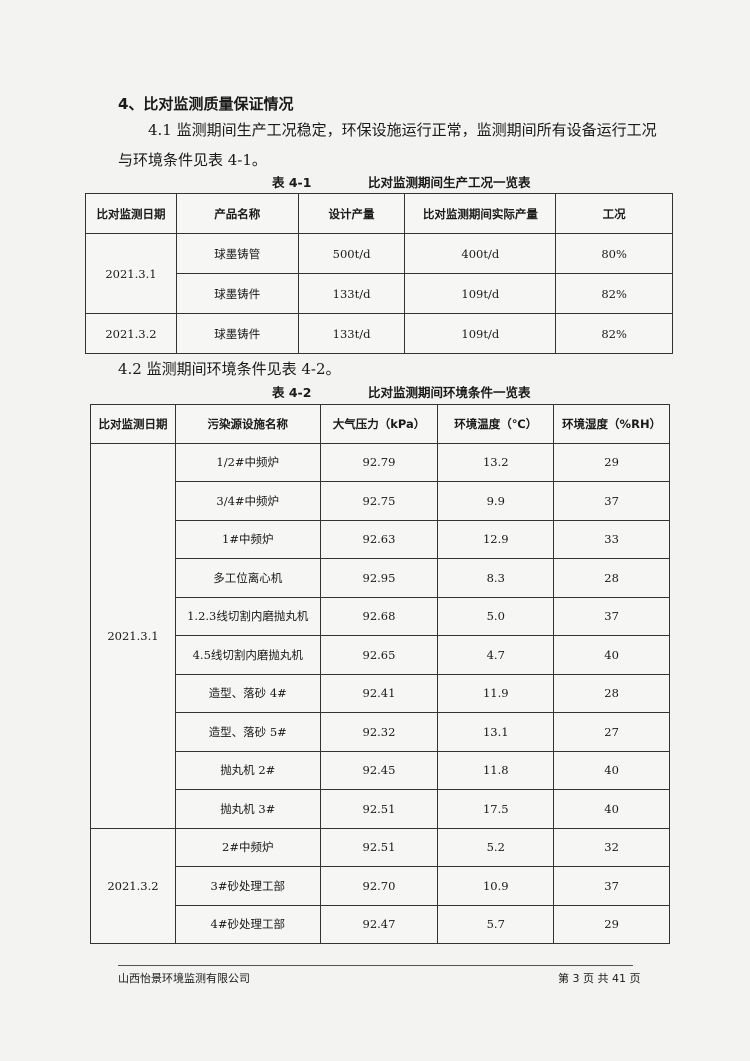  Describe the element at coordinates (611, 732) in the screenshot. I see `cell-humidity: 27` at that location.